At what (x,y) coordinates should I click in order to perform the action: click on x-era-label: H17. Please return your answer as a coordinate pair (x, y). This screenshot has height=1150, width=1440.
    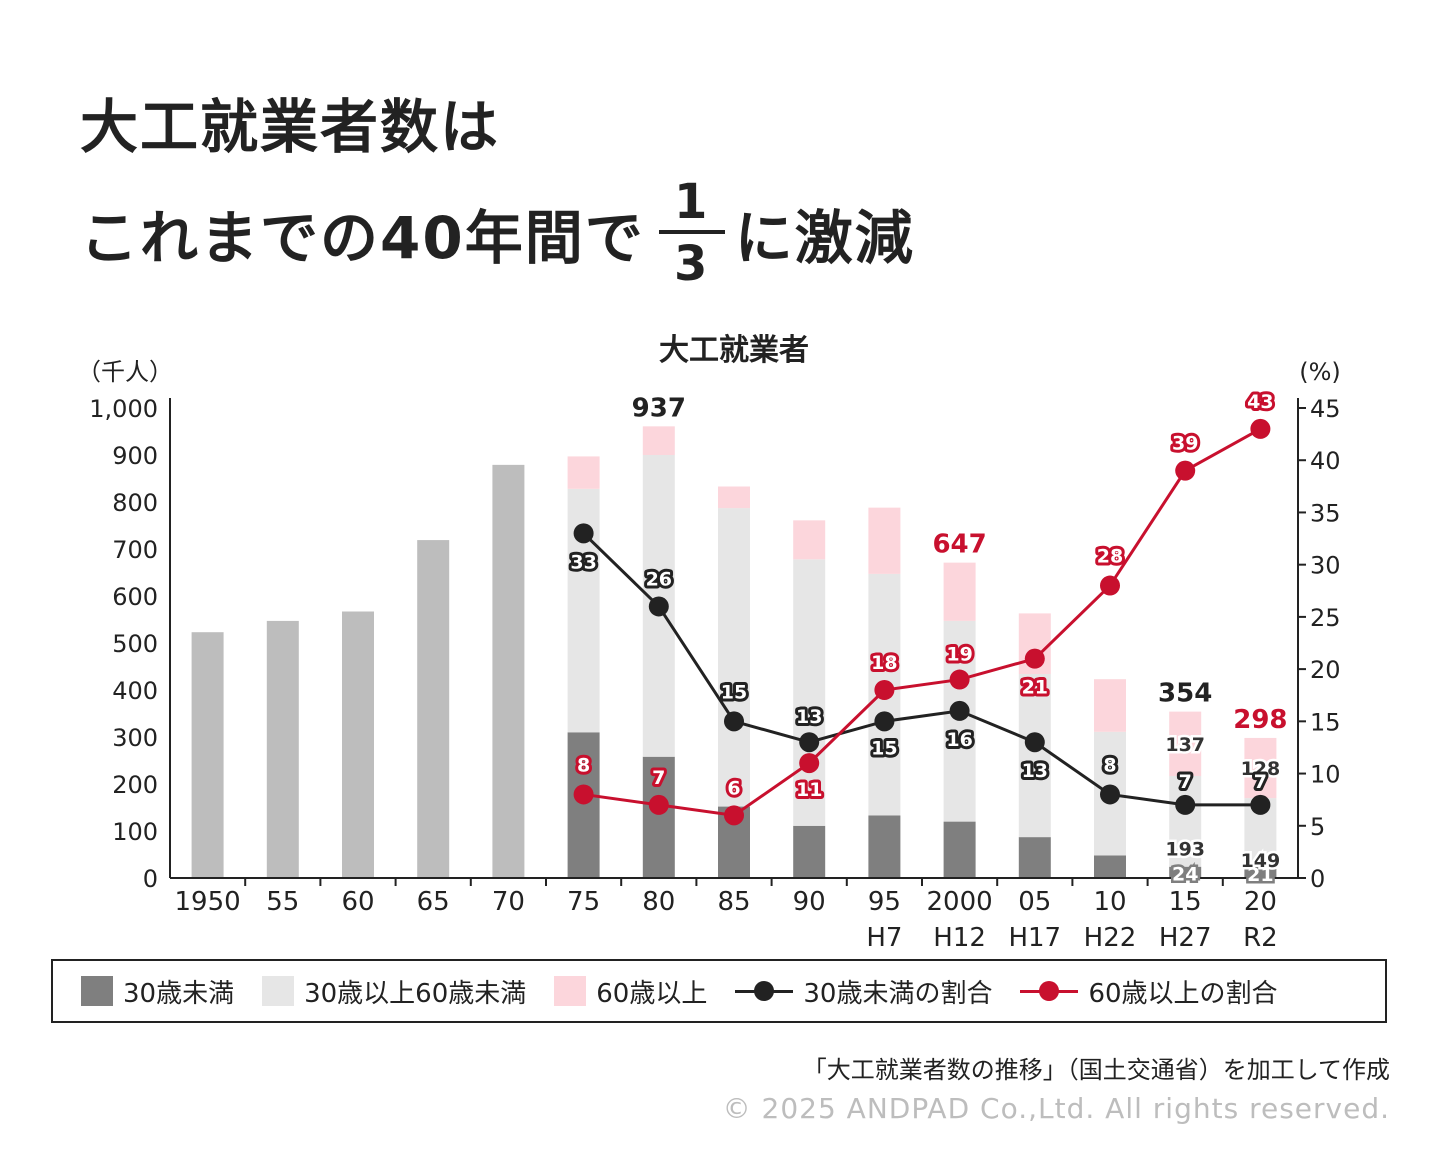
    Looking at the image, I should click on (1034, 938).